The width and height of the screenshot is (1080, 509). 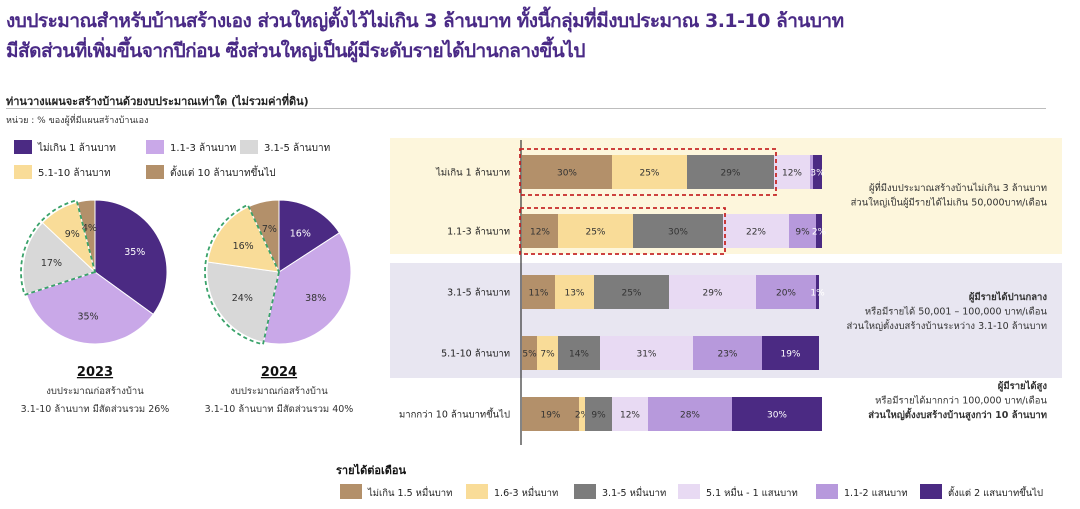 I want to click on pie-caption-line: งบประมาณก่อสร้างบ้าน, so click(x=95, y=391).